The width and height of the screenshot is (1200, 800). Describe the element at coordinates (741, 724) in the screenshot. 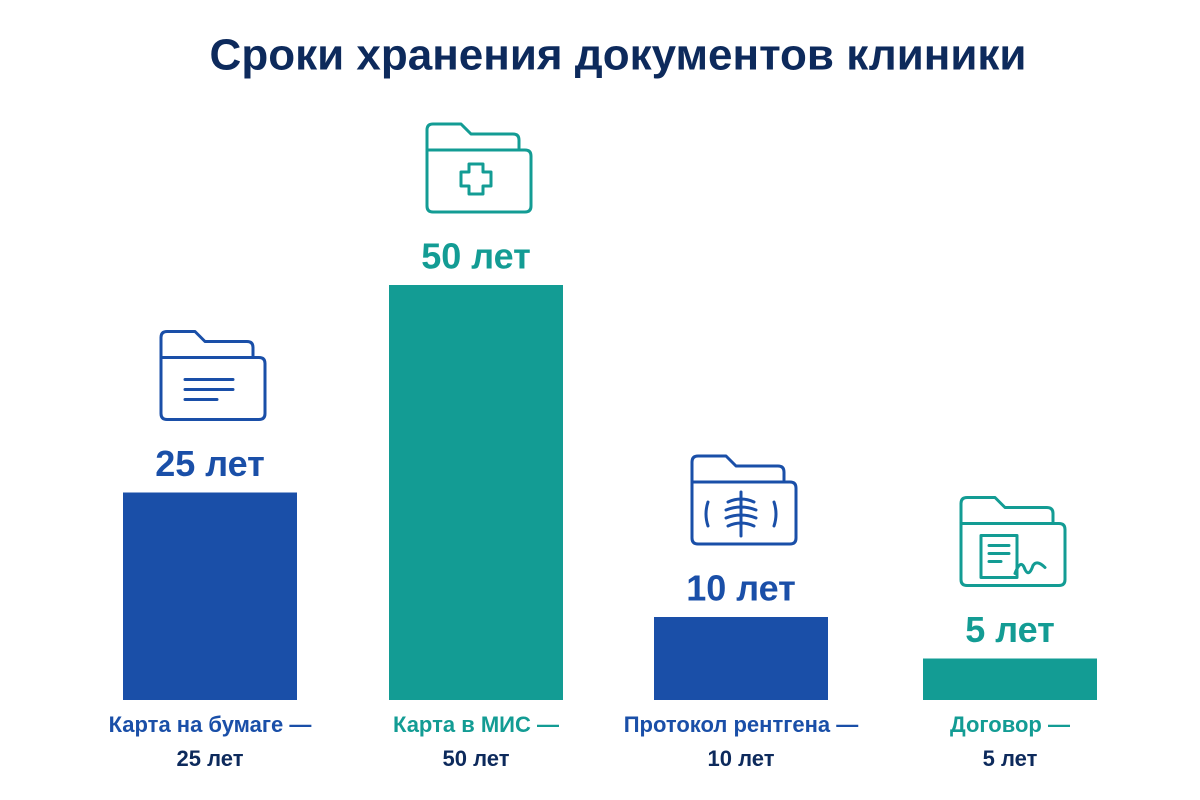

I see `x-tick-label: Протокол рентгена —` at that location.